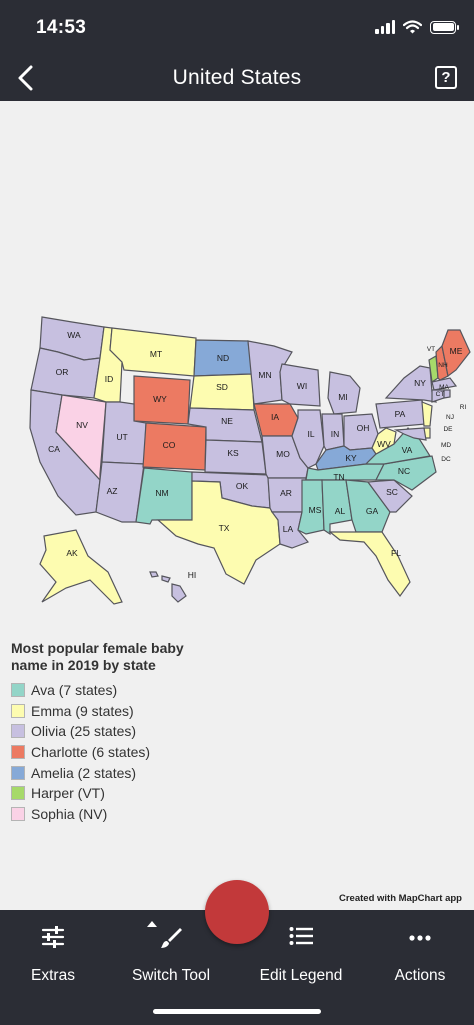 The height and width of the screenshot is (1025, 474). Describe the element at coordinates (156, 354) in the screenshot. I see `state-label-mt: MT` at that location.